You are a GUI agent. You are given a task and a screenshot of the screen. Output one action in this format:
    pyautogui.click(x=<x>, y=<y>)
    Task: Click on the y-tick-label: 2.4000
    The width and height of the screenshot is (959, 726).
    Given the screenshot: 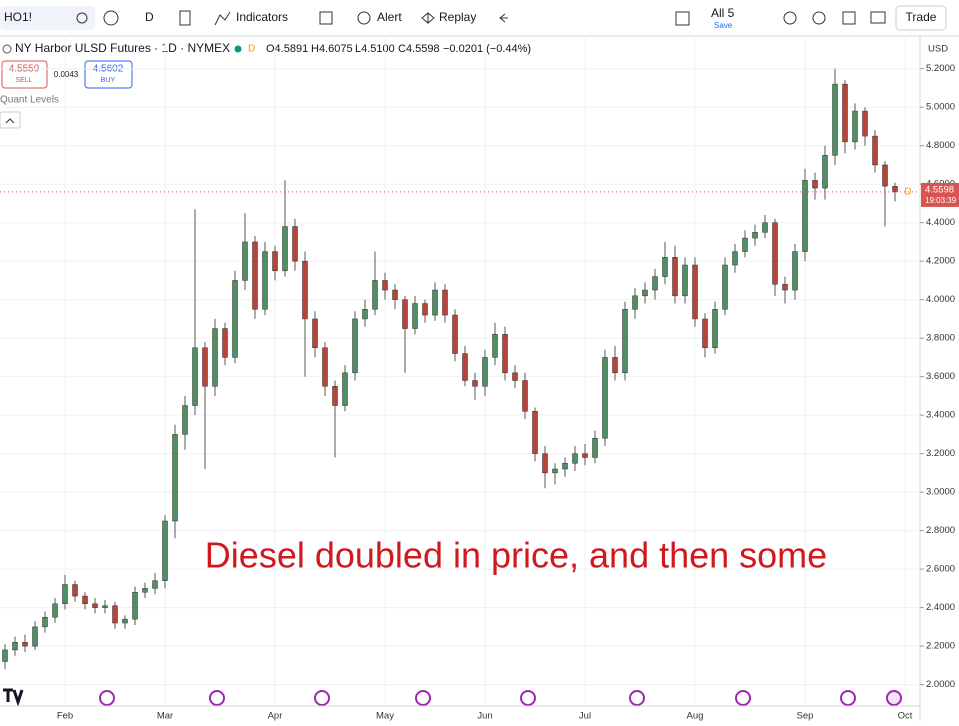 What is the action you would take?
    pyautogui.click(x=940, y=607)
    